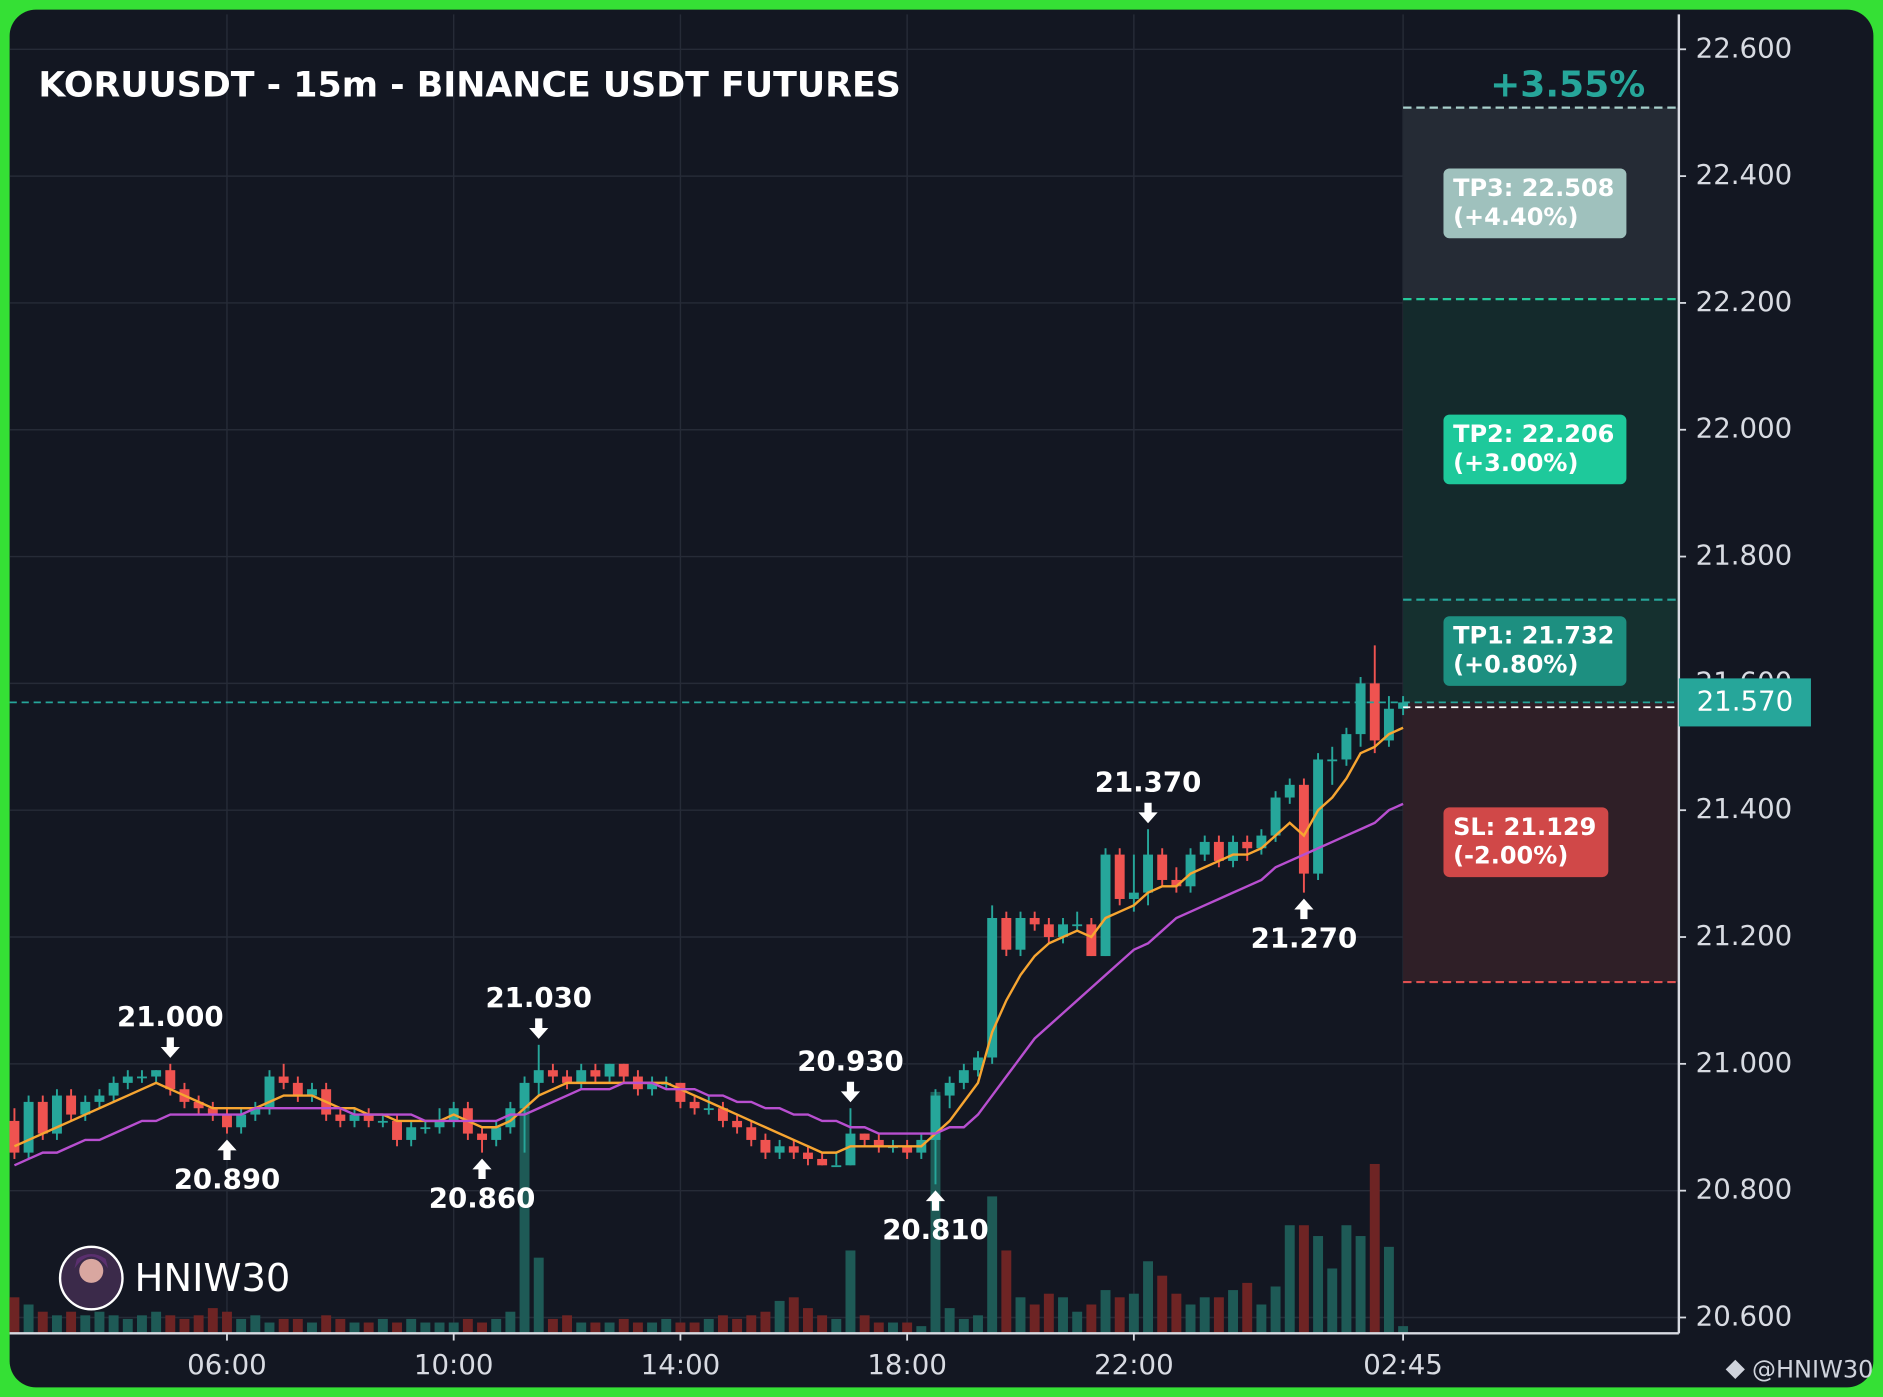 The height and width of the screenshot is (1397, 1883). Describe the element at coordinates (1744, 808) in the screenshot. I see `y-tick-label: 21.400` at that location.